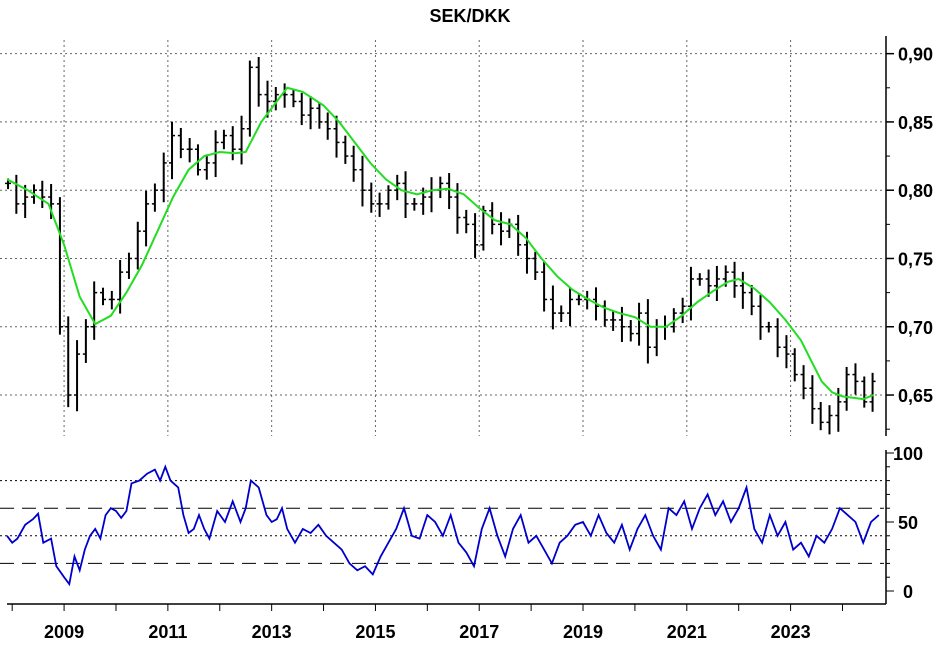 This screenshot has width=950, height=650. What do you see at coordinates (915, 259) in the screenshot?
I see `price-tick-label: 0,75` at bounding box center [915, 259].